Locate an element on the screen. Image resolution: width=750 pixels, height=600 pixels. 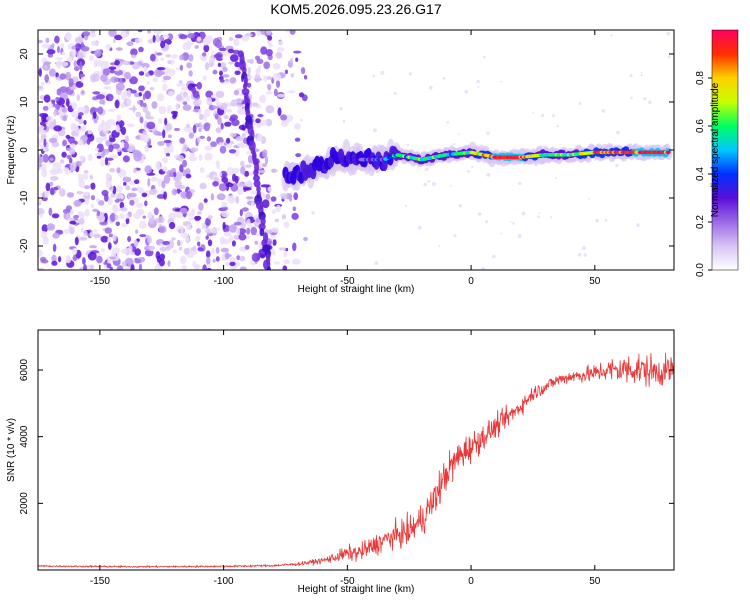
x-tick-label: 0 is located at coordinates (471, 281).